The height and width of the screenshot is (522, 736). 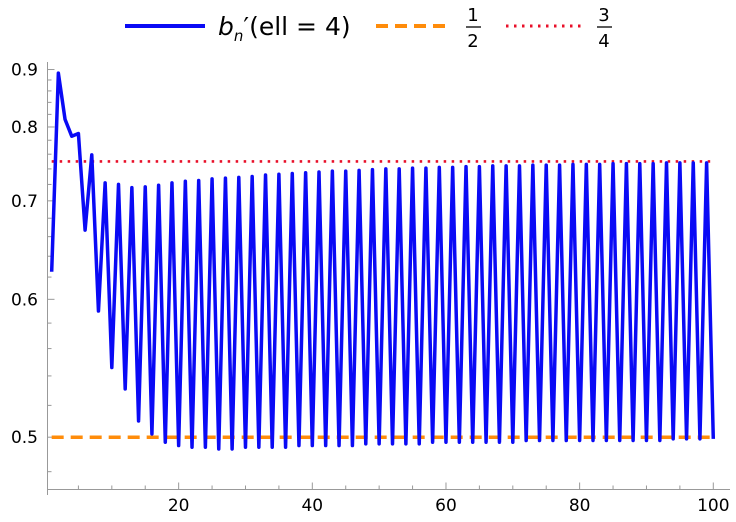 I want to click on legend: bn′(ell = 4) 1 2 3 4, so click(x=368, y=28).